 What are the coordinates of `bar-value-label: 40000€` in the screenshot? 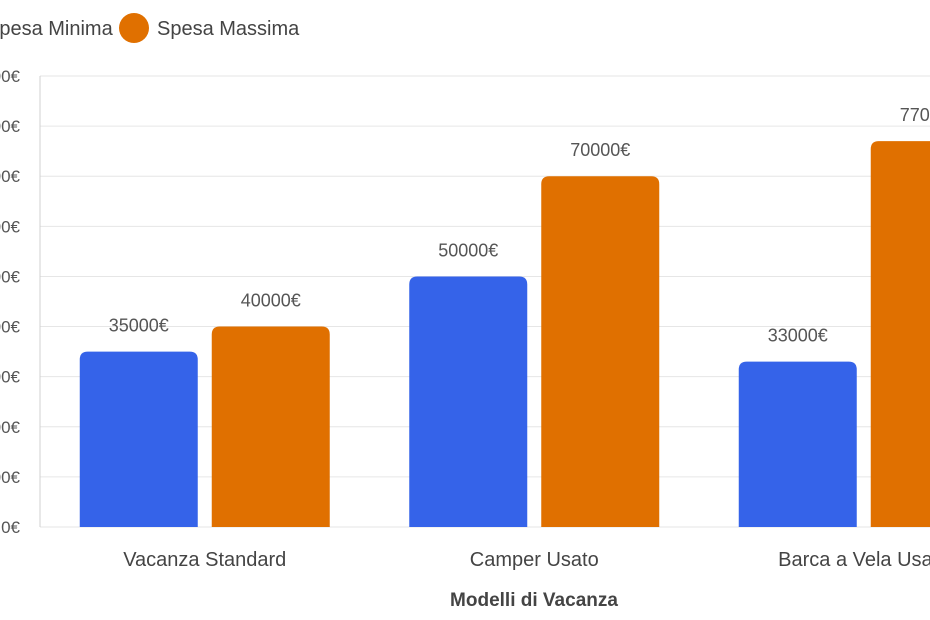 It's located at (271, 301).